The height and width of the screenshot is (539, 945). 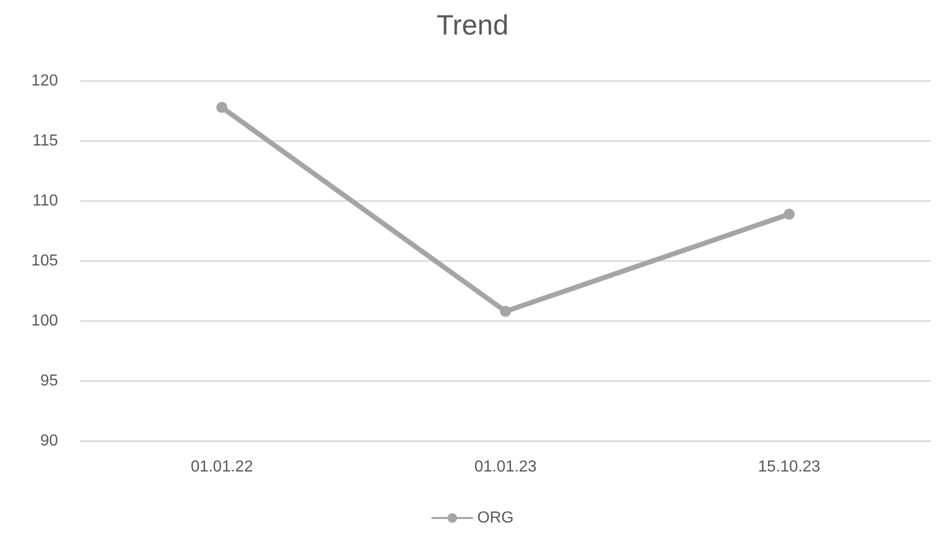 I want to click on x-tick-label: 01.01.23, so click(x=505, y=467).